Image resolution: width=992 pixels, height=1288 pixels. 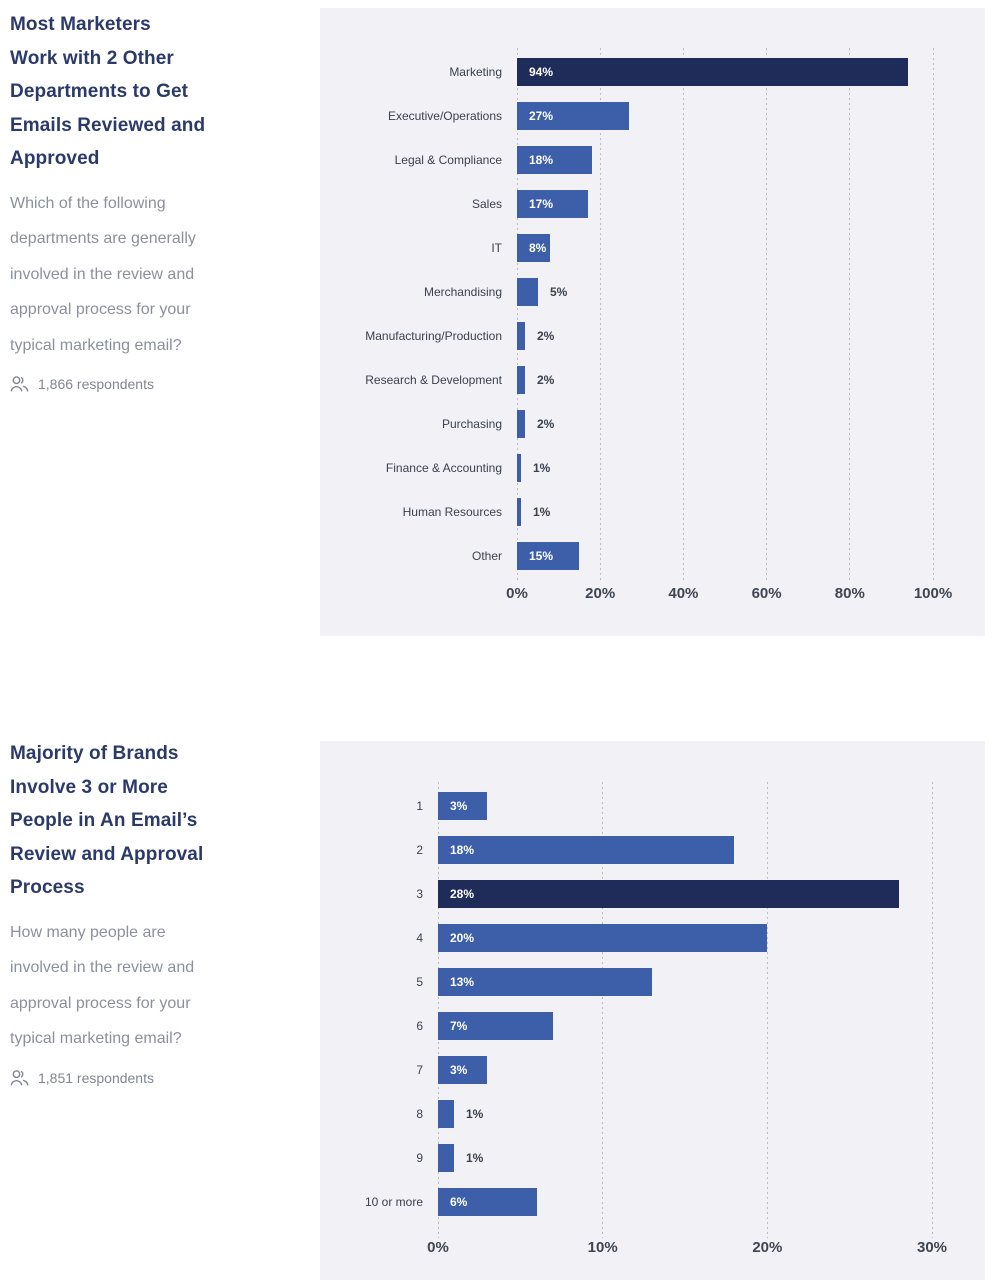 I want to click on chart-row: 8 1%, so click(x=626, y=1114).